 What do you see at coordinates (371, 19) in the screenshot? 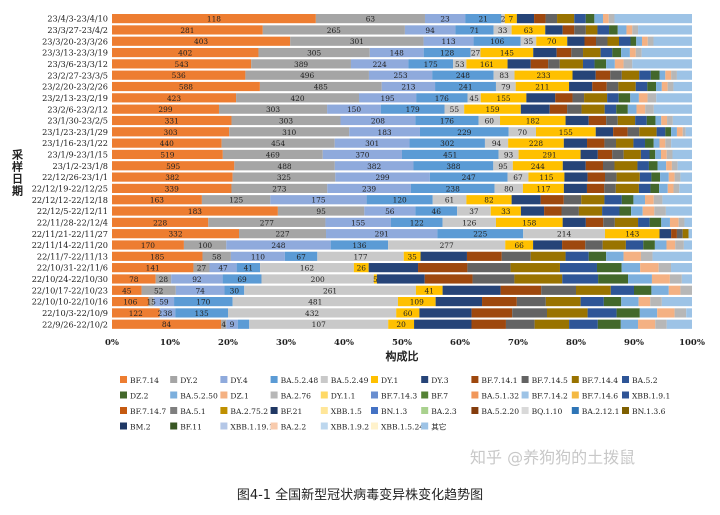
I see `data-label: 63` at bounding box center [371, 19].